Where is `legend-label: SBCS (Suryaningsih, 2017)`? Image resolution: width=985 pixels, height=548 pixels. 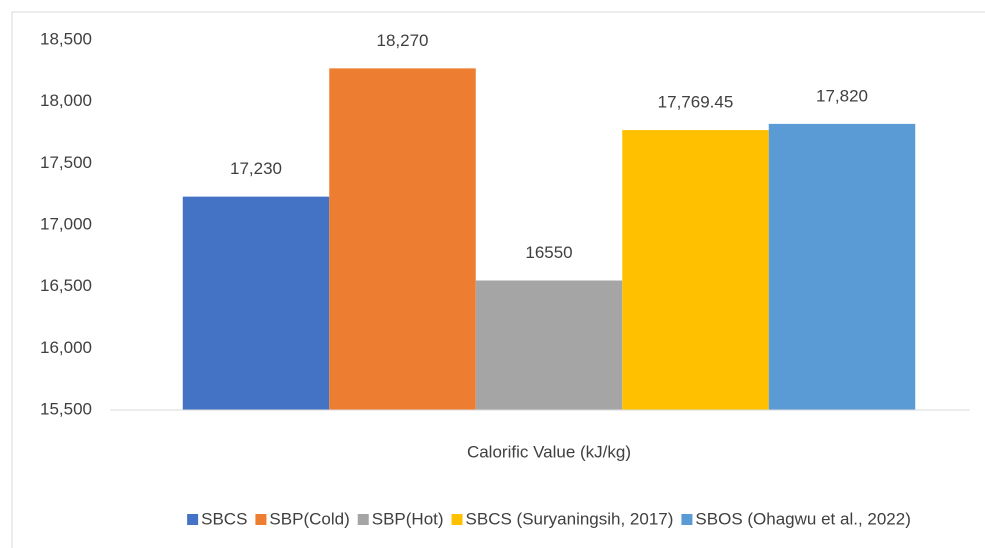
legend-label: SBCS (Suryaningsih, 2017) is located at coordinates (570, 518).